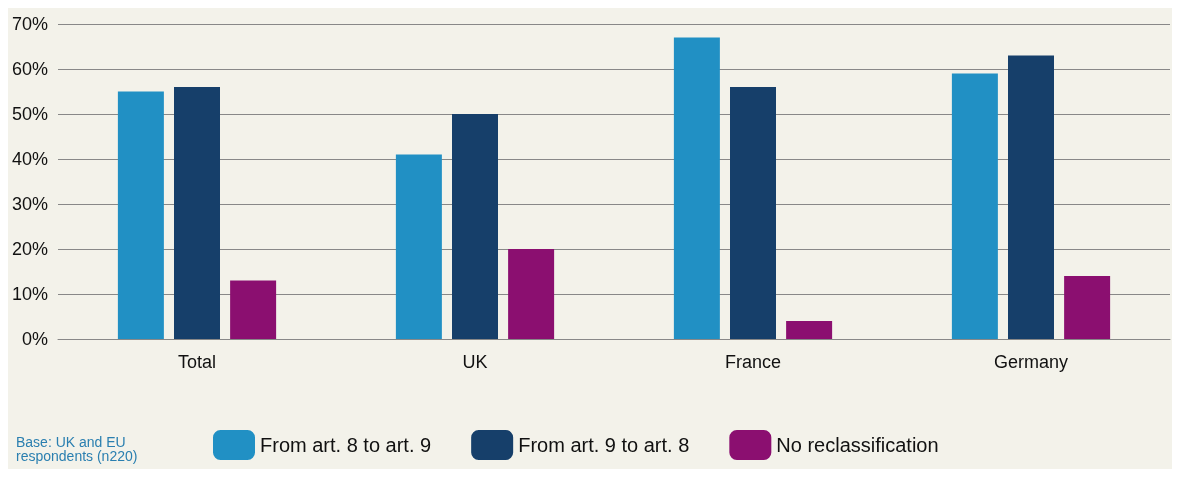  I want to click on y-tick-label: 60%, so click(29, 69).